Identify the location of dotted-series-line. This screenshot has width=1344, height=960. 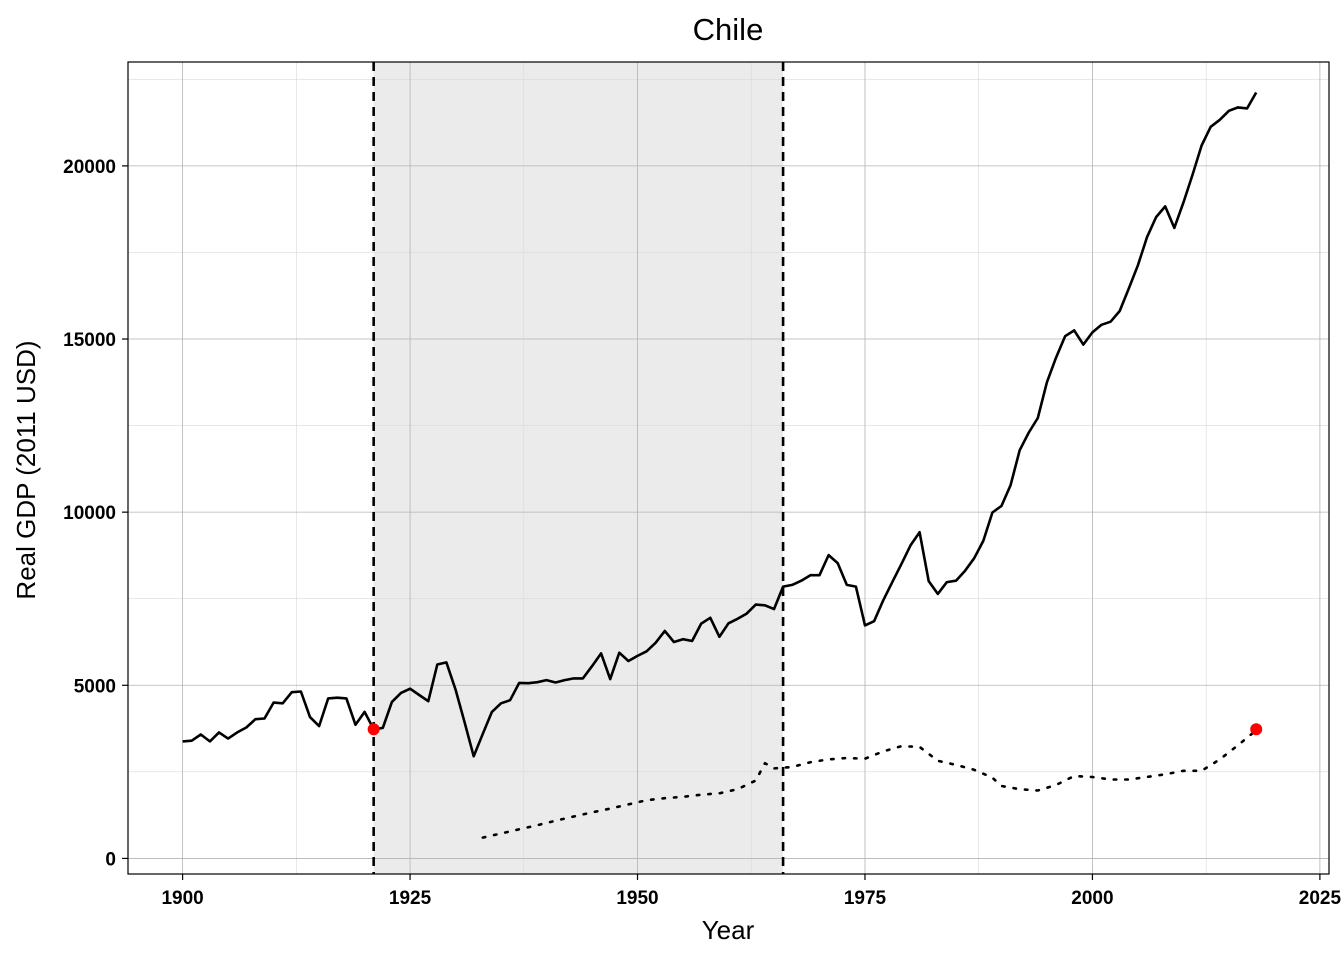
(869, 783).